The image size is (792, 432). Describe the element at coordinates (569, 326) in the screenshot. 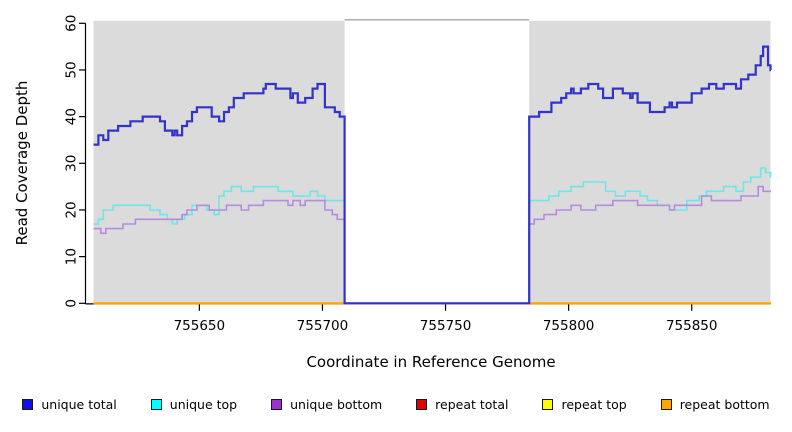

I see `x-tick-label: 755800` at that location.